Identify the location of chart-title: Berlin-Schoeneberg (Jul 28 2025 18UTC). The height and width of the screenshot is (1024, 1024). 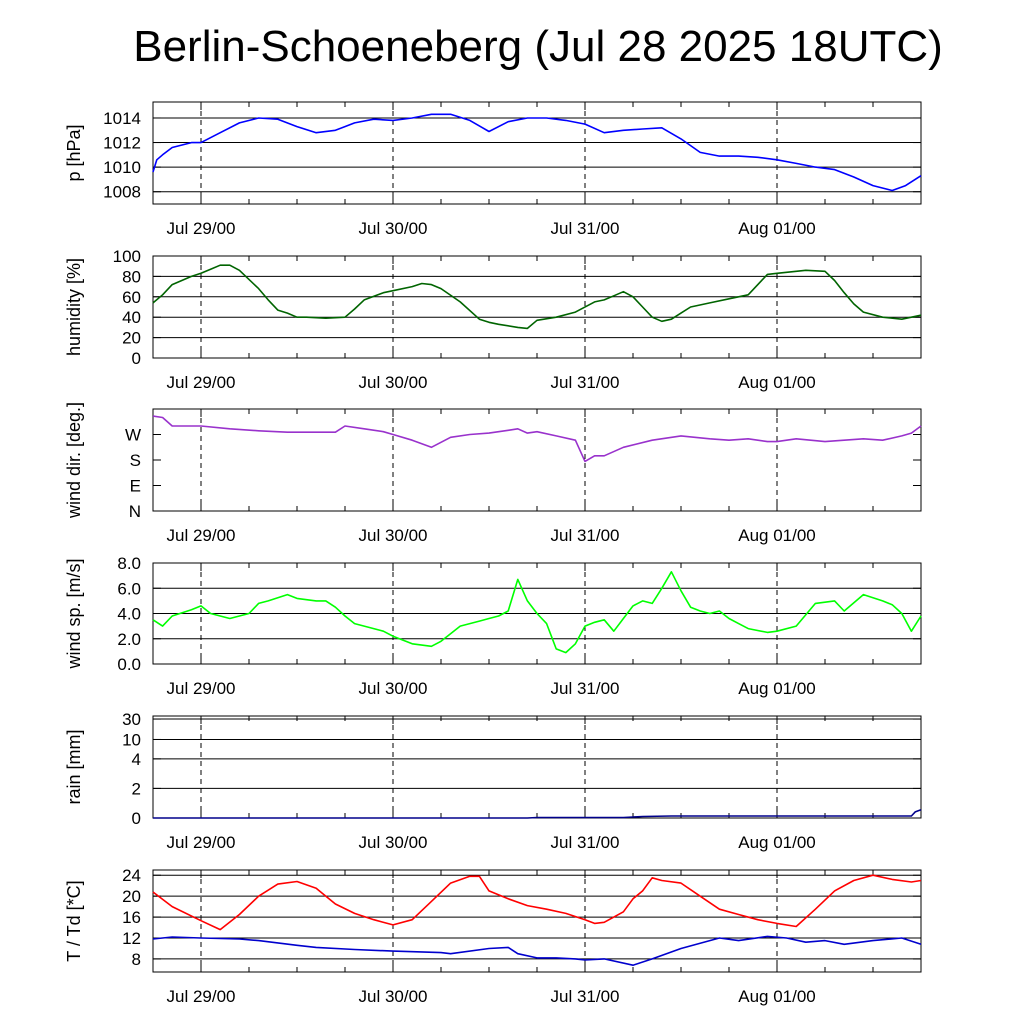
(538, 46).